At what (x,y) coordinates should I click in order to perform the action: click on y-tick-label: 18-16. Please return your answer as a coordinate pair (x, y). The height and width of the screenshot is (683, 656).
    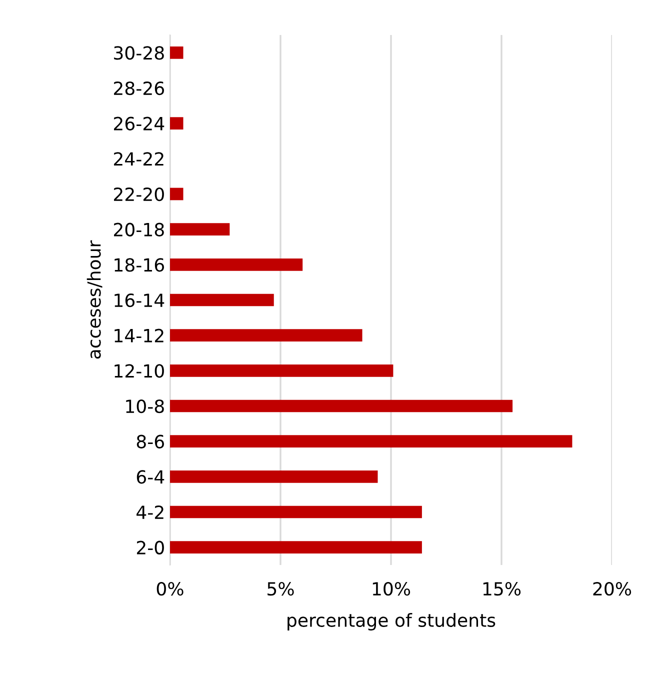
    Looking at the image, I should click on (139, 265).